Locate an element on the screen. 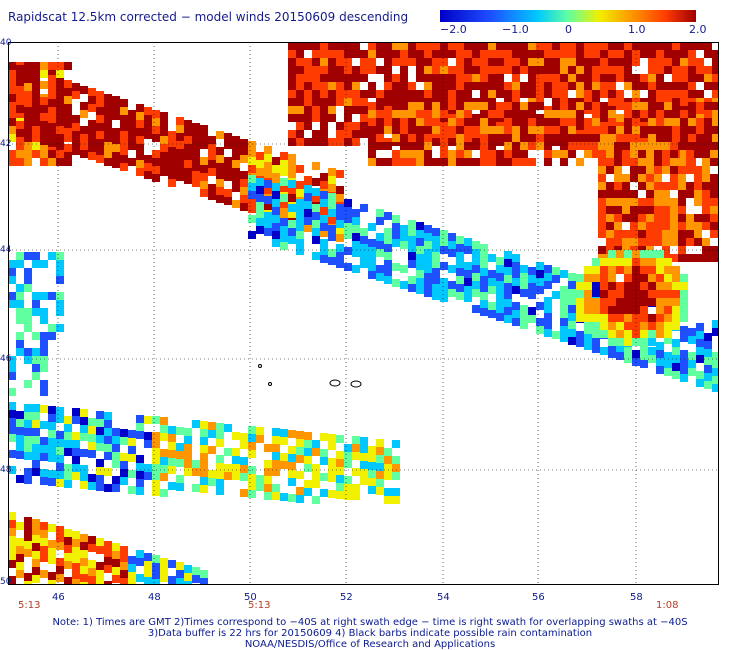  lon-label-48: 48 is located at coordinates (154, 597).